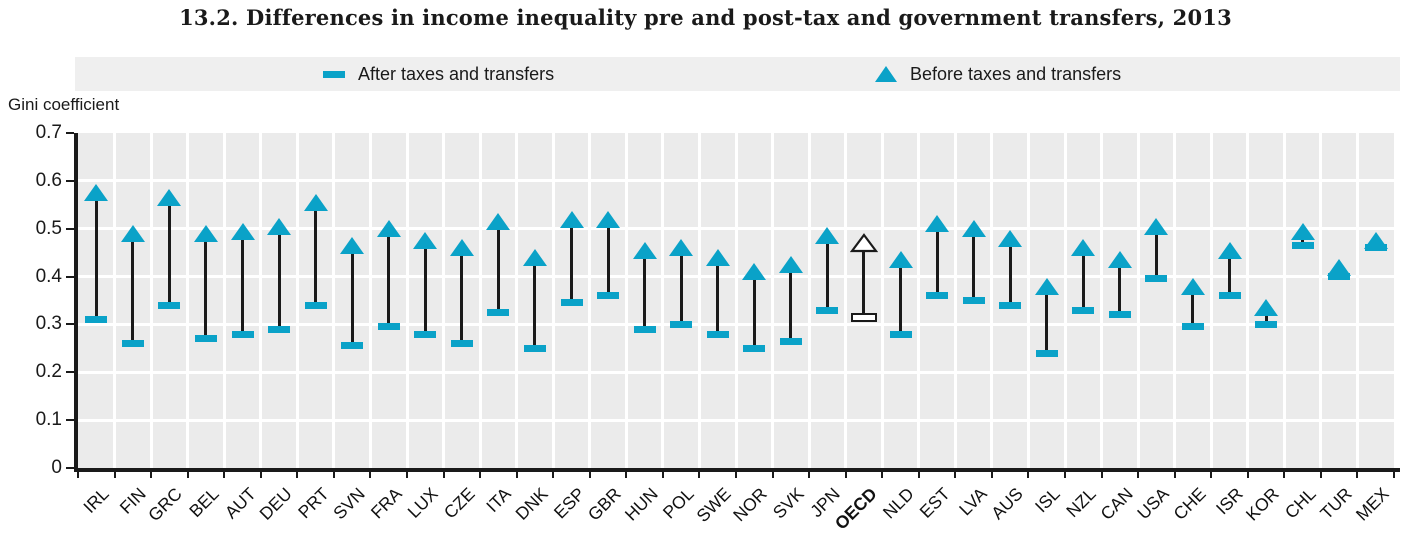  What do you see at coordinates (70, 180) in the screenshot?
I see `y-tick` at bounding box center [70, 180].